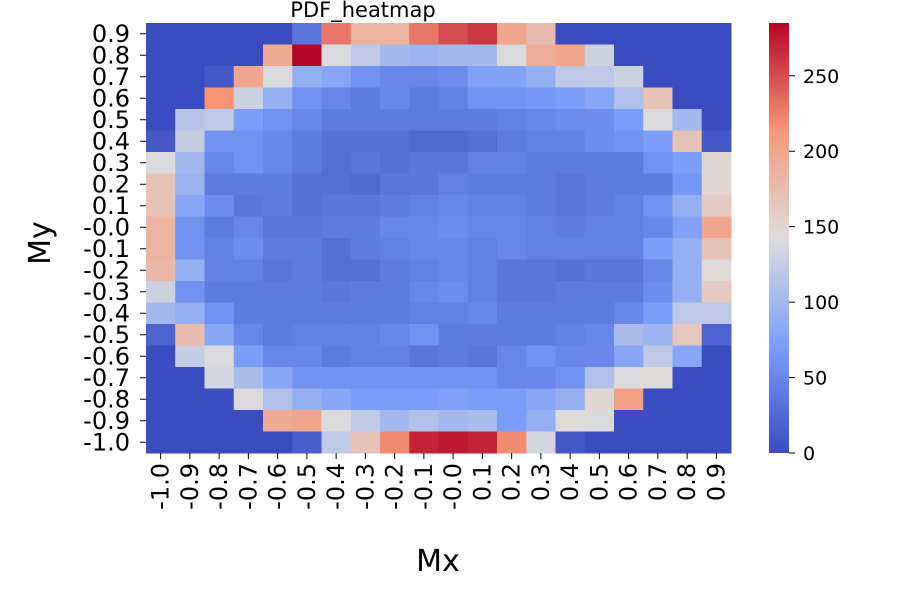  Describe the element at coordinates (815, 379) in the screenshot. I see `colorbar-tick-label: 50` at that location.